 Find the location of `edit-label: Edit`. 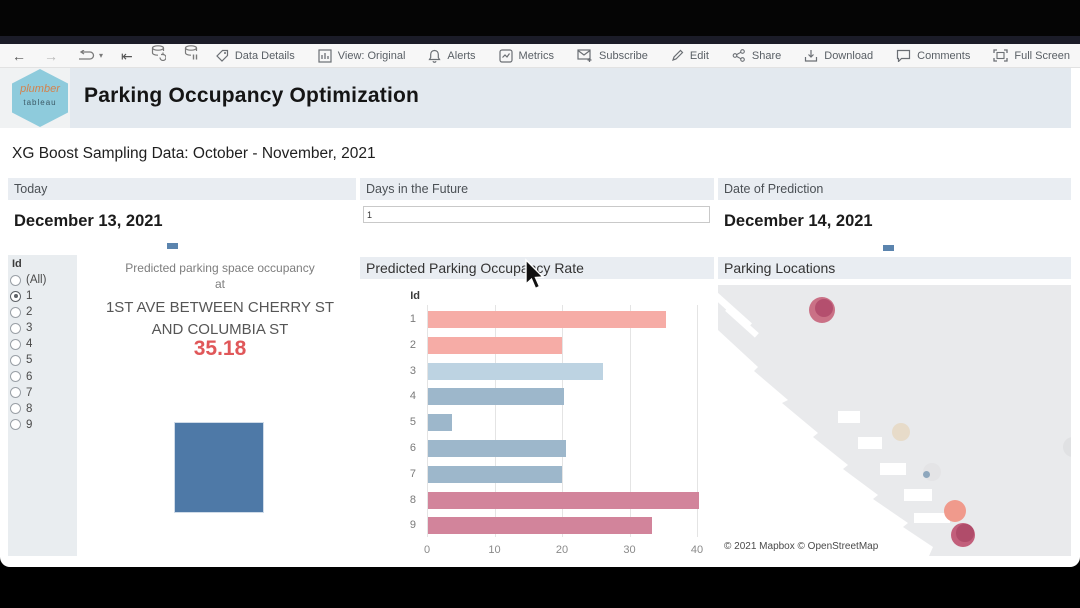

edit-label: Edit is located at coordinates (699, 55).